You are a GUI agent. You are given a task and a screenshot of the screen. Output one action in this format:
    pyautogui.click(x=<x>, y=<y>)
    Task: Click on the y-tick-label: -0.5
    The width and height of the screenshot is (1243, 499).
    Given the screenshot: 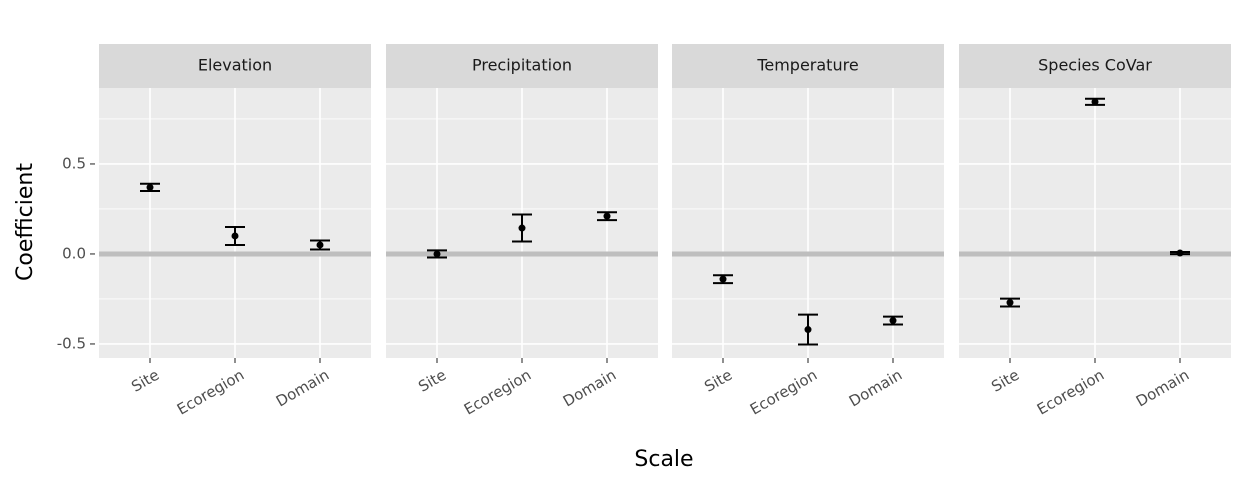 What is the action you would take?
    pyautogui.click(x=71, y=343)
    